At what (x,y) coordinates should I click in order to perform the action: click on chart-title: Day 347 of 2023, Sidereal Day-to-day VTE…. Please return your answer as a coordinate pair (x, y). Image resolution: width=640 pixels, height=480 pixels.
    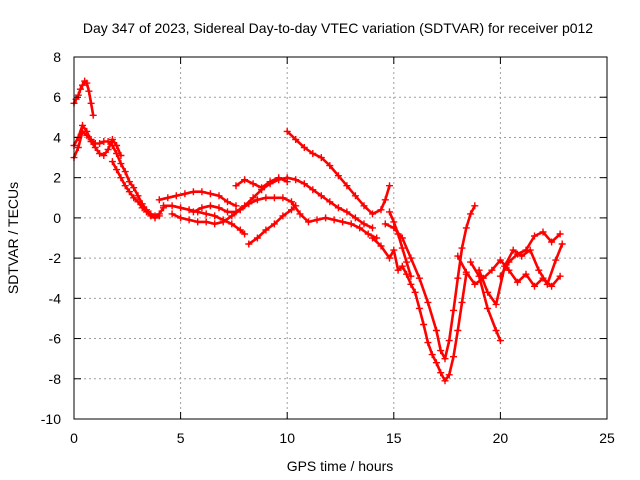
    Looking at the image, I should click on (338, 28).